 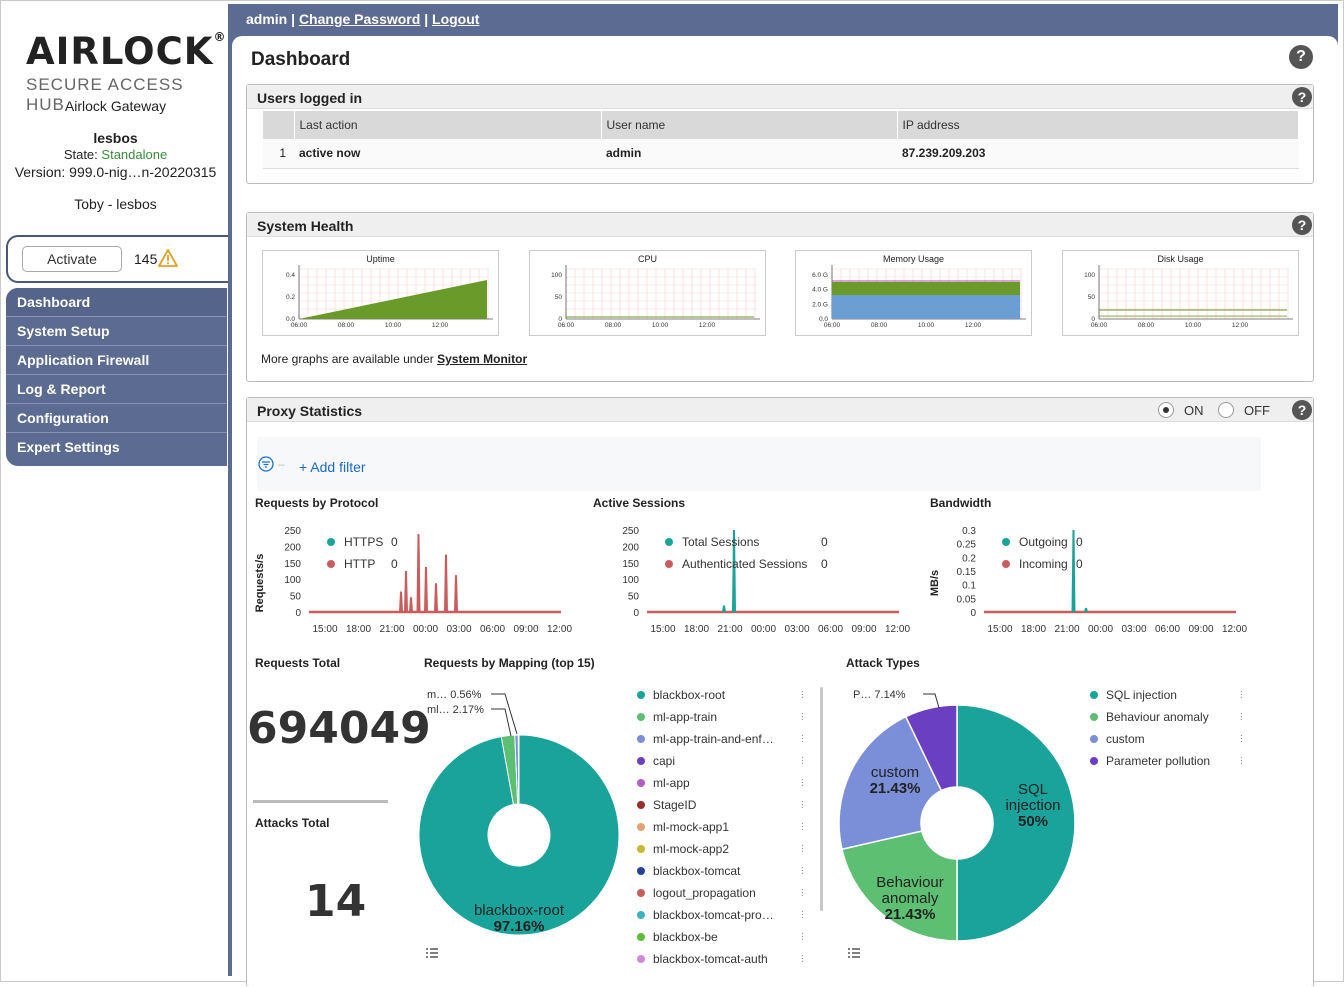 What do you see at coordinates (394, 564) in the screenshot?
I see `legend-value: 0` at bounding box center [394, 564].